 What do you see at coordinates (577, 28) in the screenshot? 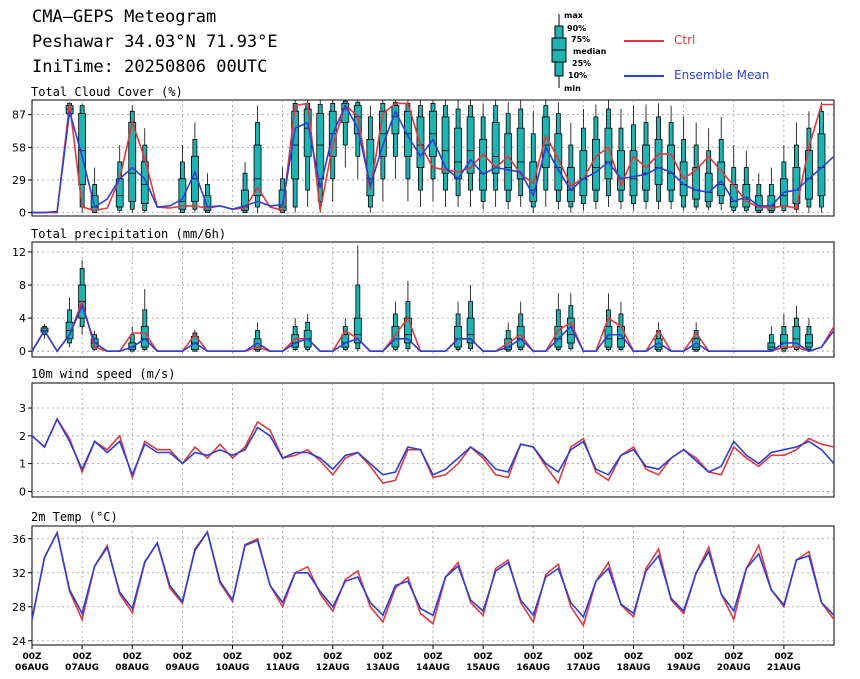
I see `key-label-p90: 90%` at bounding box center [577, 28].